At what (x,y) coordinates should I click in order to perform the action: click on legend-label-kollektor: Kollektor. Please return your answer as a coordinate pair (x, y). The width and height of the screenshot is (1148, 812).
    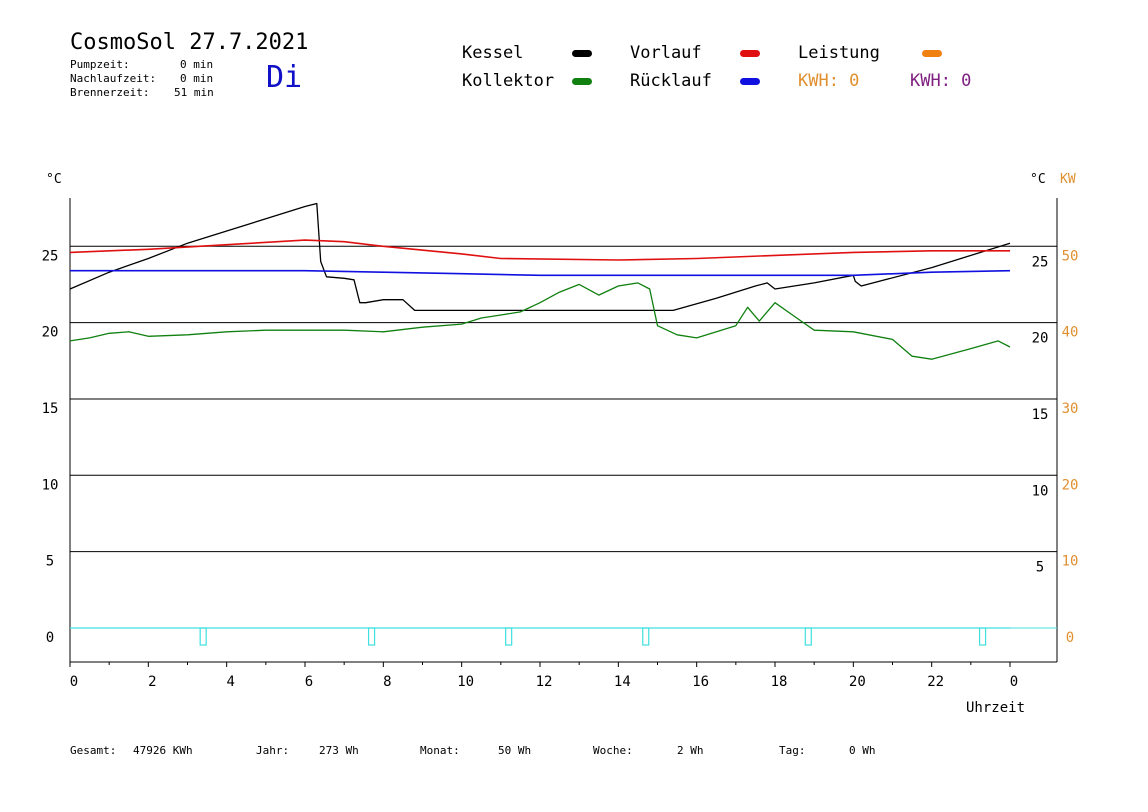
    Looking at the image, I should click on (508, 81).